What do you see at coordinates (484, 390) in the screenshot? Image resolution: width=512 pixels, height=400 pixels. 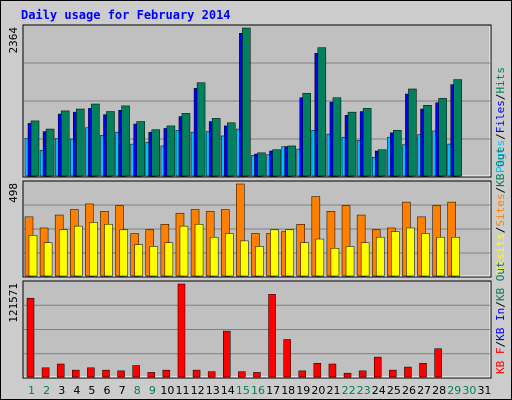 I see `x-tick-label: 31` at bounding box center [484, 390].